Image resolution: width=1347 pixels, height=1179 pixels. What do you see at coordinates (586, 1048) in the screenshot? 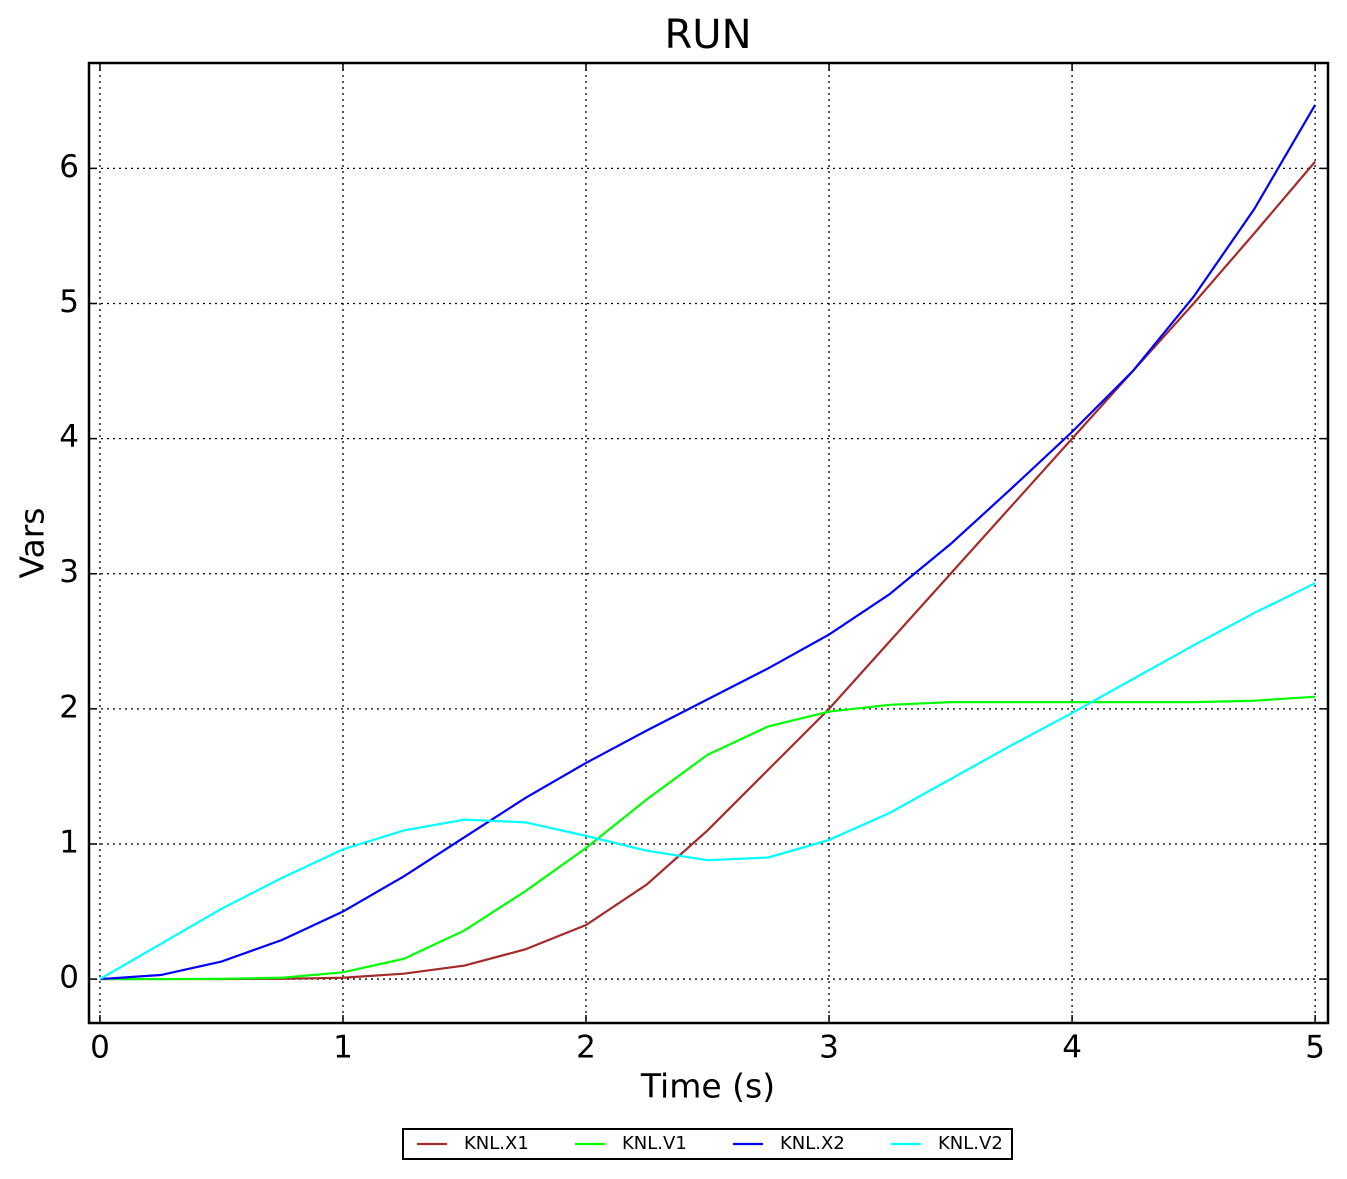
I see `x-tick-label: 2` at bounding box center [586, 1048].